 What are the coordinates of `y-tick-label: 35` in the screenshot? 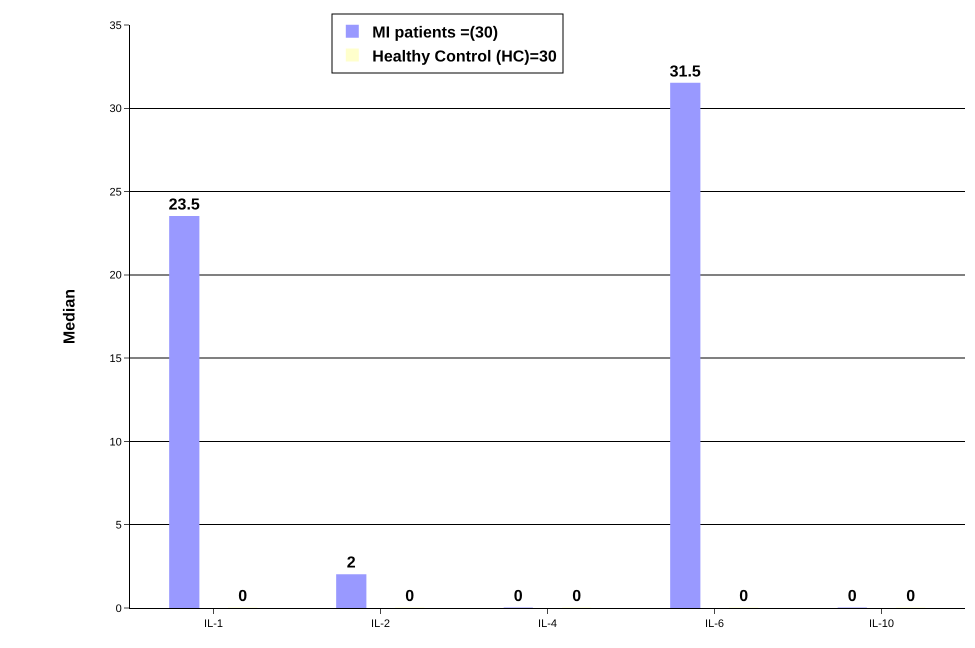 It's located at (116, 26).